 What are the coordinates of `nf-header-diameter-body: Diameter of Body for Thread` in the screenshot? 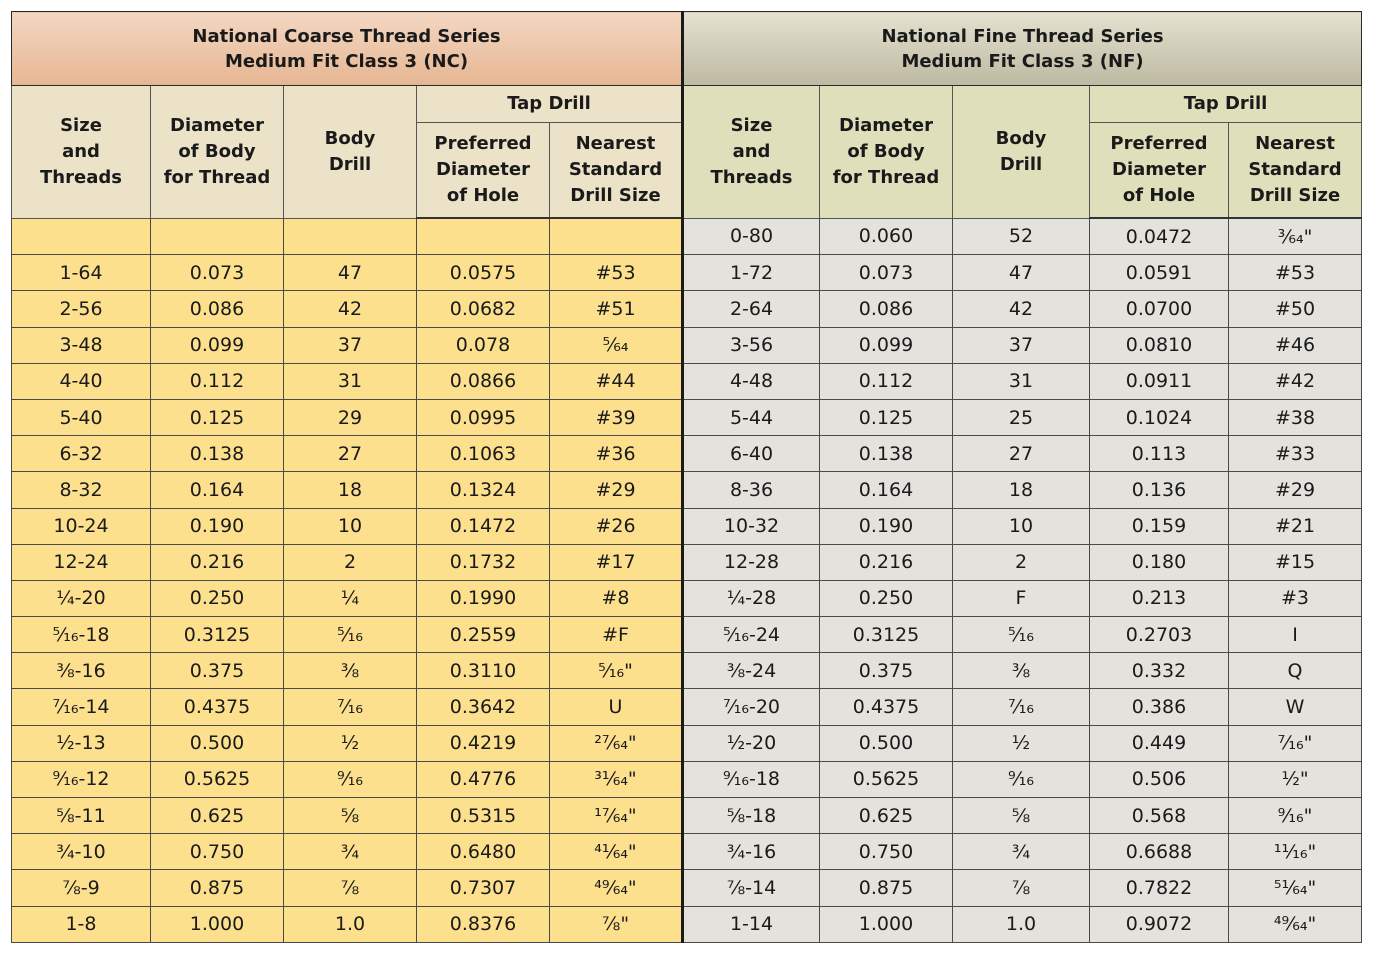 It's located at (886, 152).